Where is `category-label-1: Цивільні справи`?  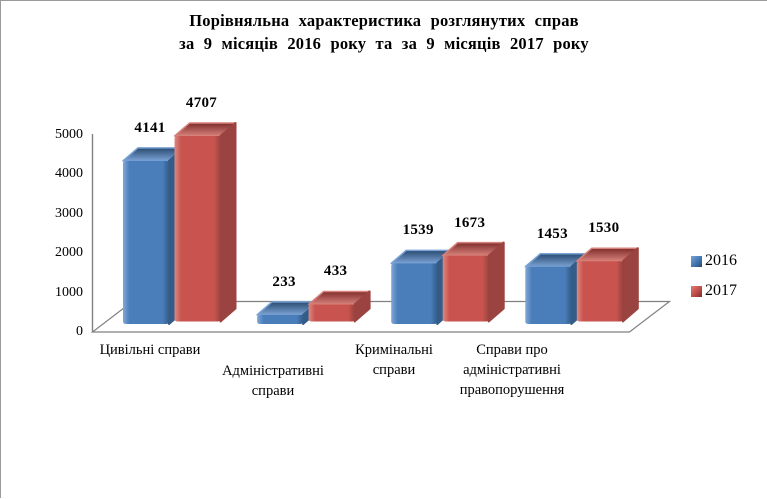 category-label-1: Цивільні справи is located at coordinates (150, 350).